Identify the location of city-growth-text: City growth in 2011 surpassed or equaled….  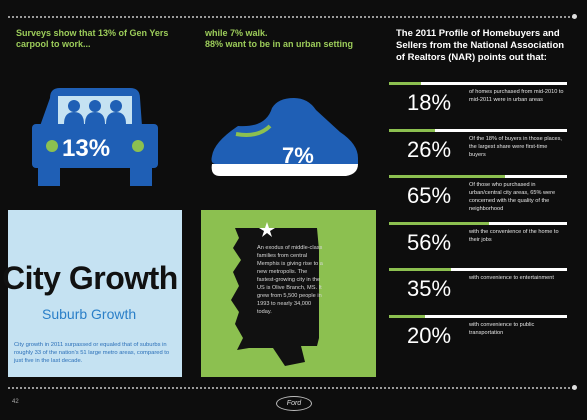
(92, 353).